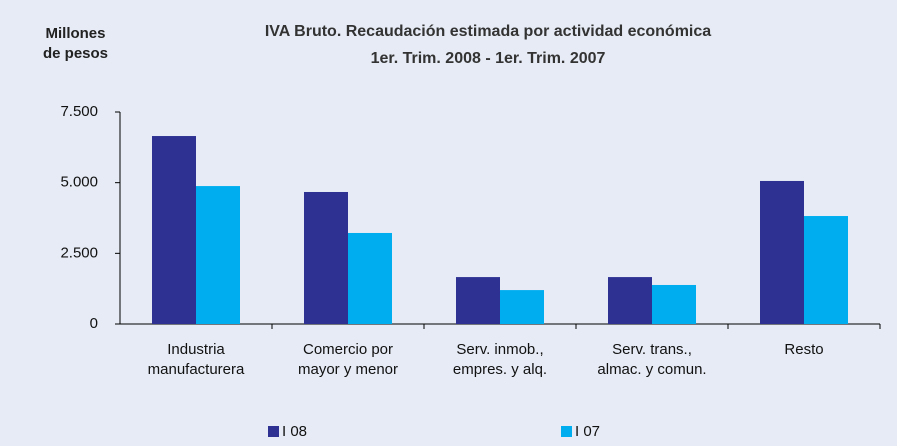 The width and height of the screenshot is (897, 446). Describe the element at coordinates (94, 323) in the screenshot. I see `y-tick-label: 0` at that location.